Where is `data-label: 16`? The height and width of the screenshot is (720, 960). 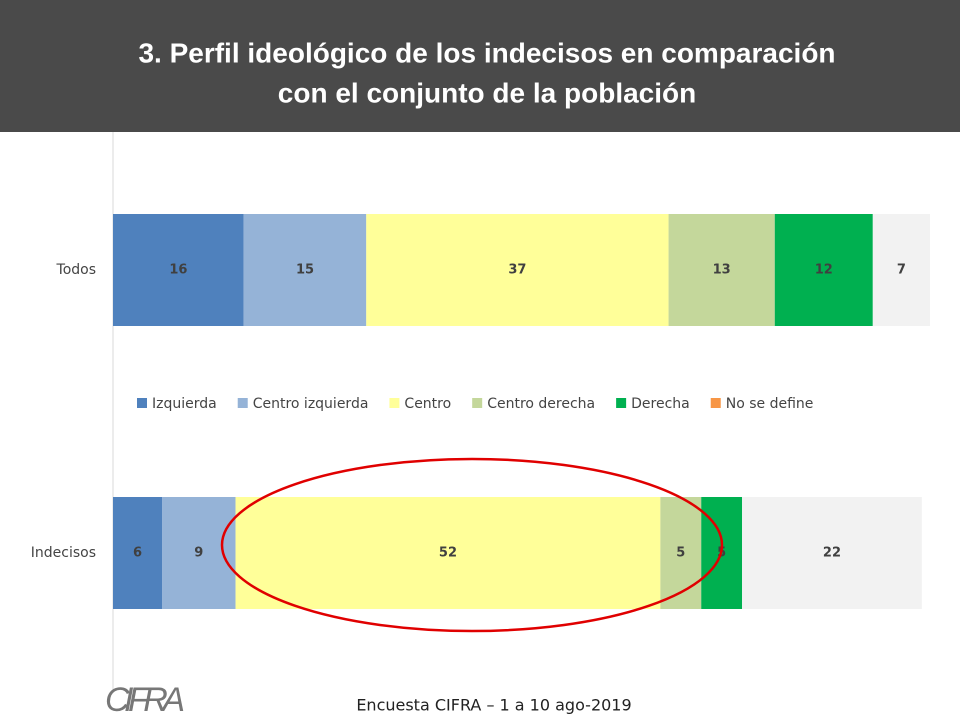 data-label: 16 is located at coordinates (178, 270).